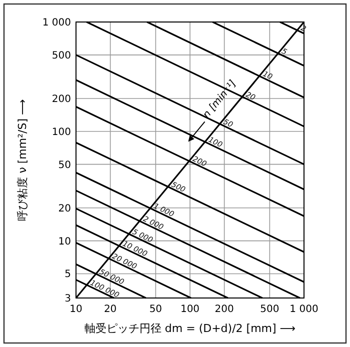 The height and width of the screenshot is (347, 350). Describe the element at coordinates (64, 208) in the screenshot. I see `y-tick-label: 20` at that location.